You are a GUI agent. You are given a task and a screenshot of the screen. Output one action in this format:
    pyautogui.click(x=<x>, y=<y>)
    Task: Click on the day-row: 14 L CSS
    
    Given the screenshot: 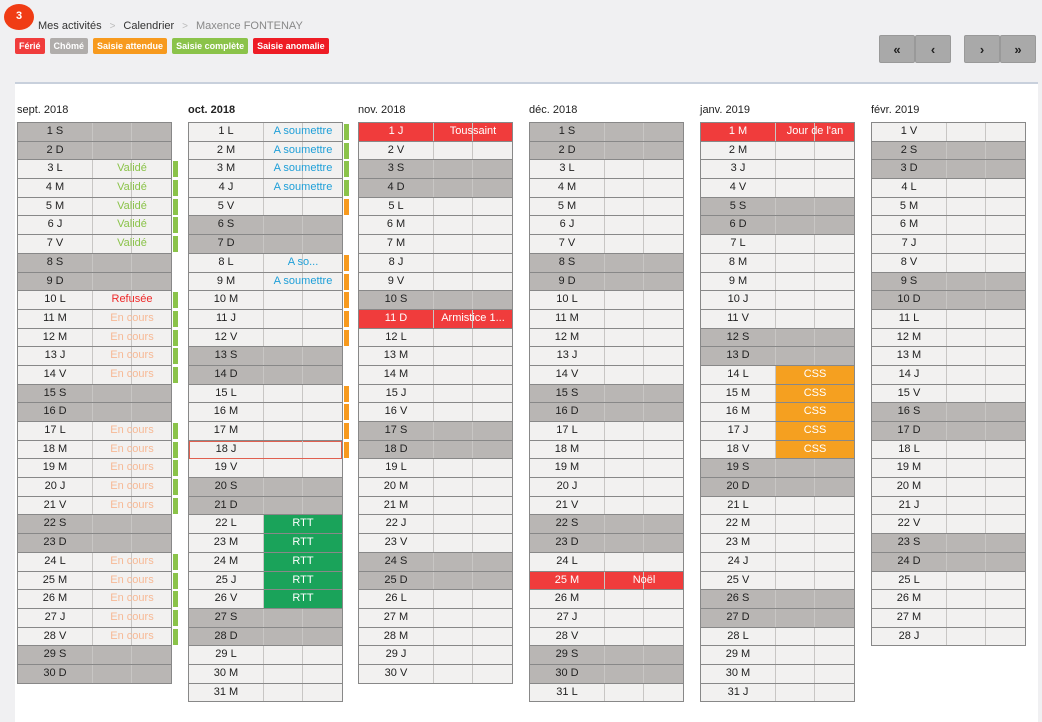 What is the action you would take?
    pyautogui.click(x=777, y=375)
    